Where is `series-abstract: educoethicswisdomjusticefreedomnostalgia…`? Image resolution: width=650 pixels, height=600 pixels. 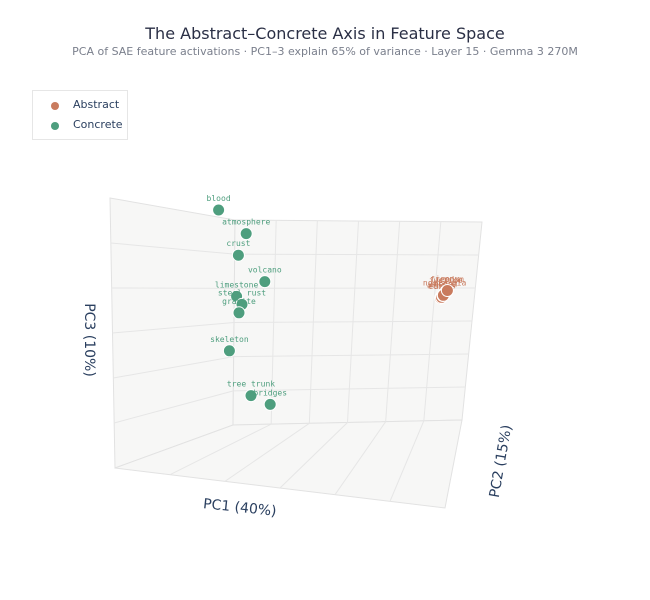 series-abstract: educoethicswisdomjusticefreedomnostalgia… is located at coordinates (445, 290).